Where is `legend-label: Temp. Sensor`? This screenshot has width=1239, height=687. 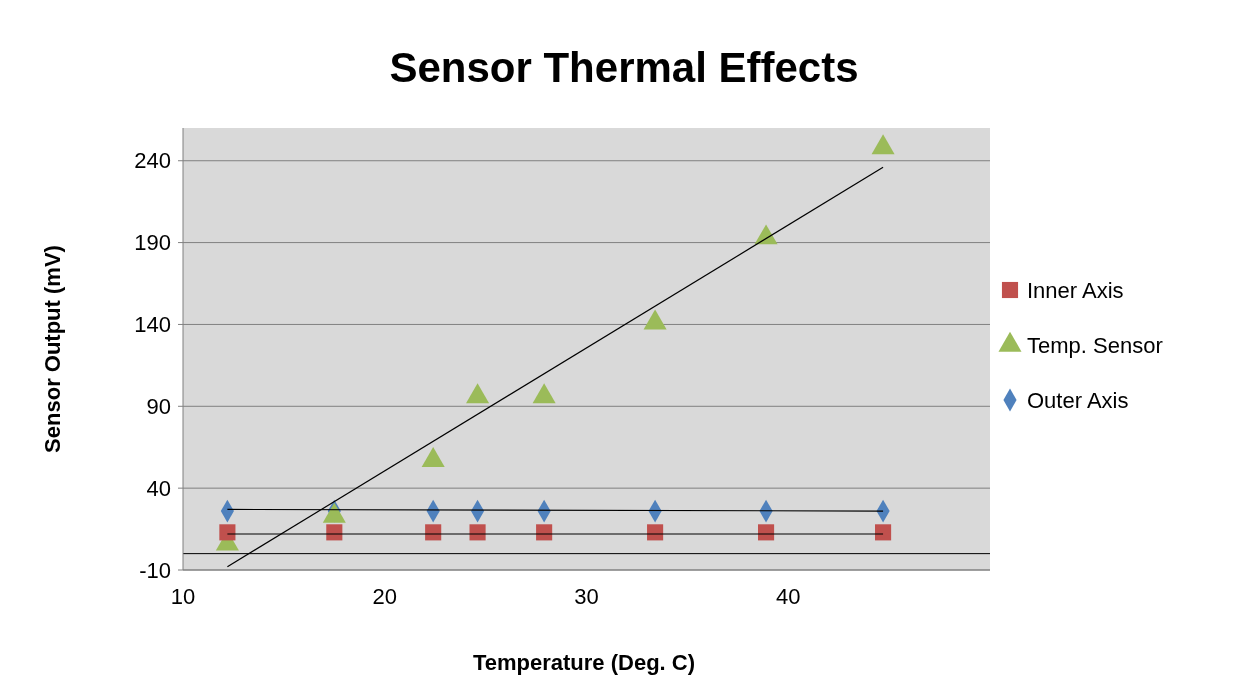 legend-label: Temp. Sensor is located at coordinates (1095, 345).